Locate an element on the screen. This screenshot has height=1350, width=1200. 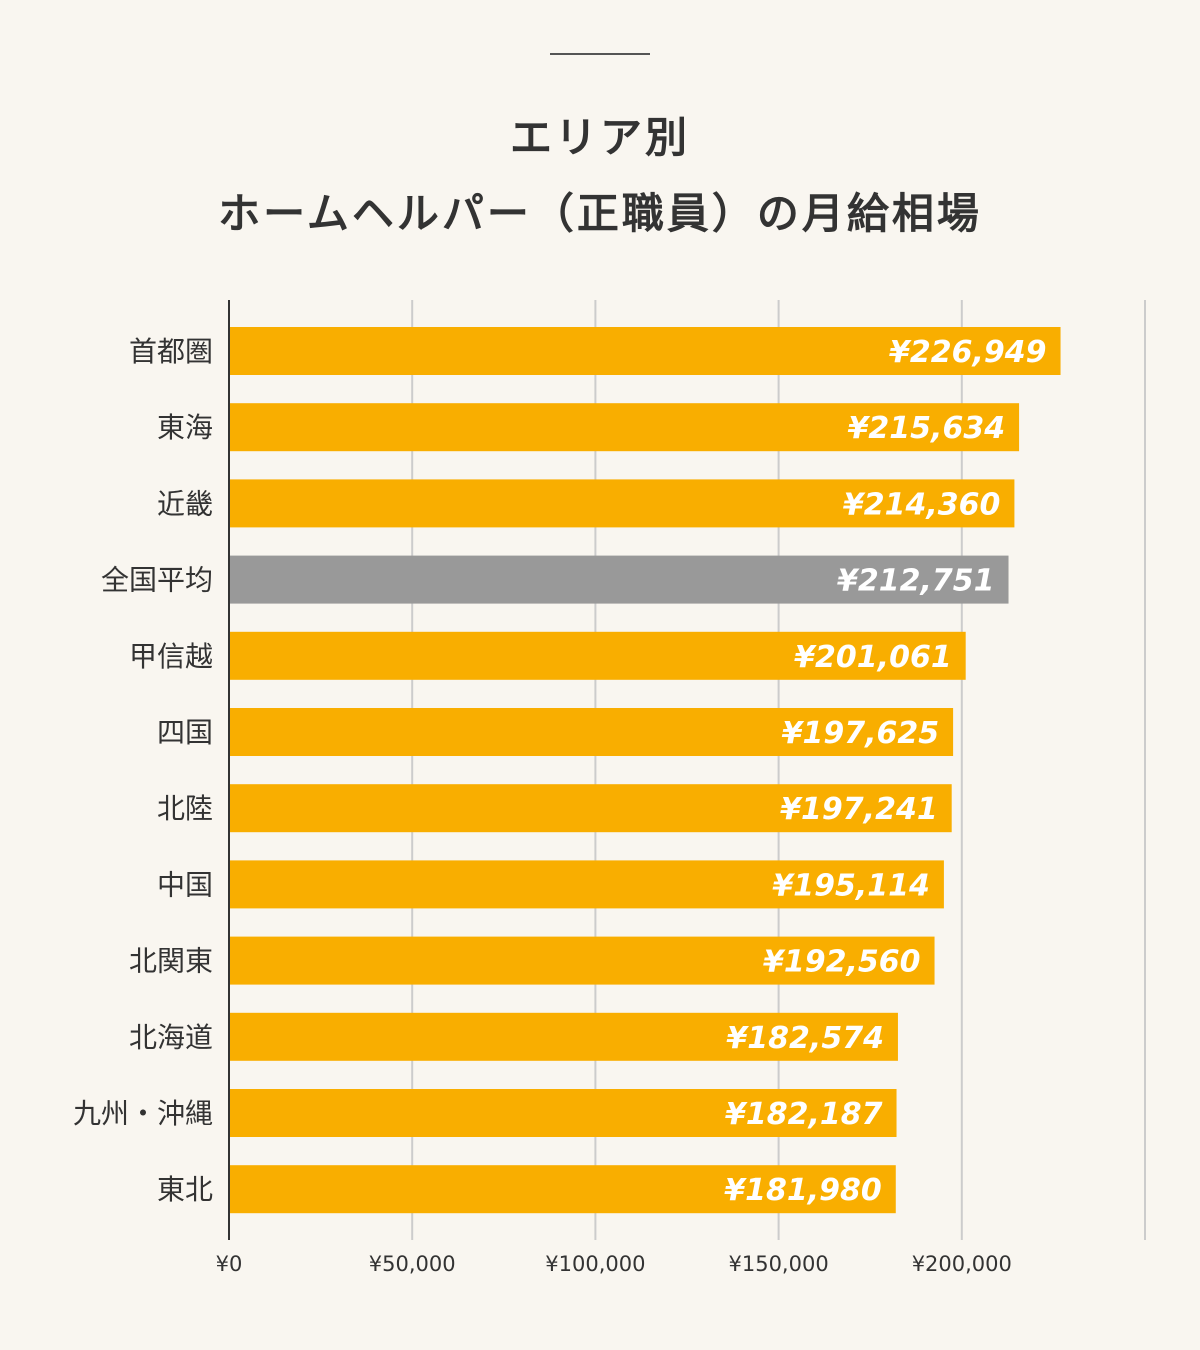
data-label: ¥182,574 is located at coordinates (805, 1038).